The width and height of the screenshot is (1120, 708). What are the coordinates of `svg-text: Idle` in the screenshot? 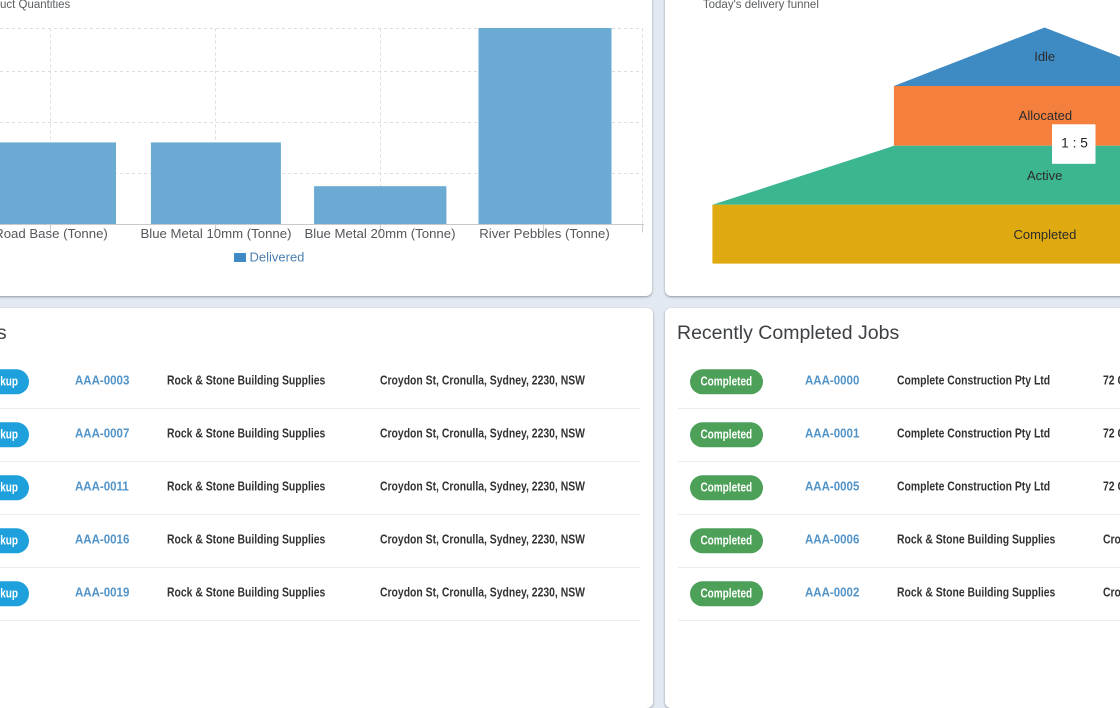 It's located at (1044, 56).